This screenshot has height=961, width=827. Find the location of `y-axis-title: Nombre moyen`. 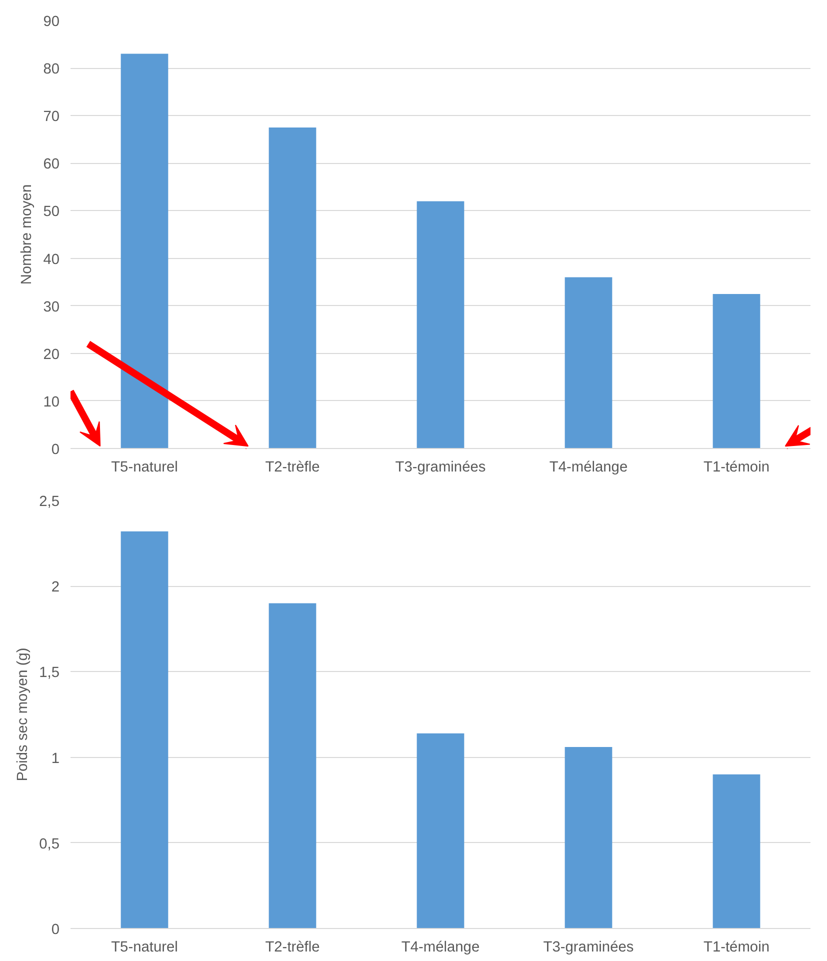

y-axis-title: Nombre moyen is located at coordinates (27, 234).